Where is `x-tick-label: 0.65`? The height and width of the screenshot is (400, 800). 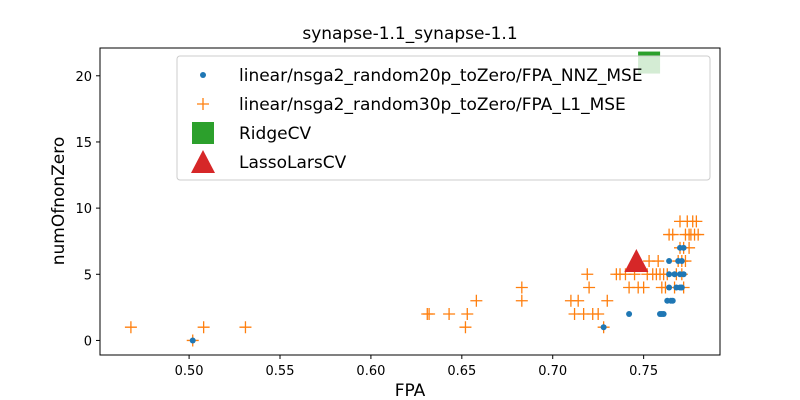
x-tick-label: 0.65 is located at coordinates (461, 371).